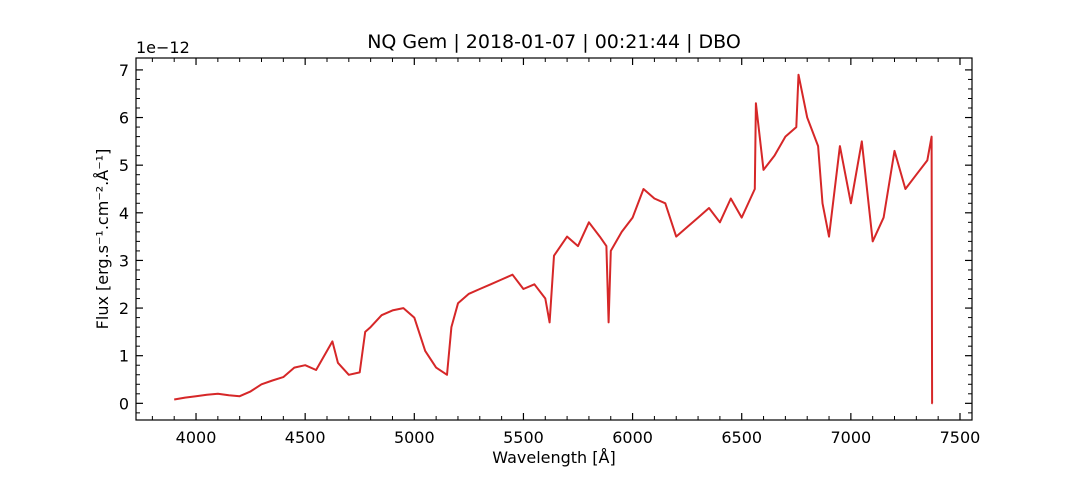 The width and height of the screenshot is (1080, 485). I want to click on x-tick-label: 6500, so click(741, 437).